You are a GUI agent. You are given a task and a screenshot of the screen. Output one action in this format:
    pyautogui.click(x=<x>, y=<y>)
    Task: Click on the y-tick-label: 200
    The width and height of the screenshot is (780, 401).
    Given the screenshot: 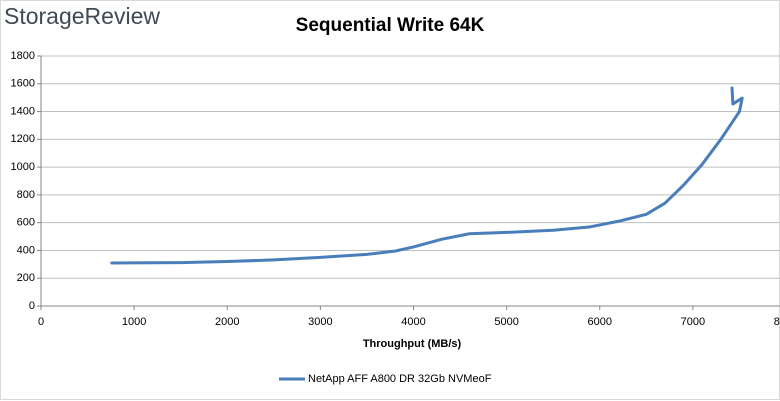 What is the action you would take?
    pyautogui.click(x=26, y=278)
    